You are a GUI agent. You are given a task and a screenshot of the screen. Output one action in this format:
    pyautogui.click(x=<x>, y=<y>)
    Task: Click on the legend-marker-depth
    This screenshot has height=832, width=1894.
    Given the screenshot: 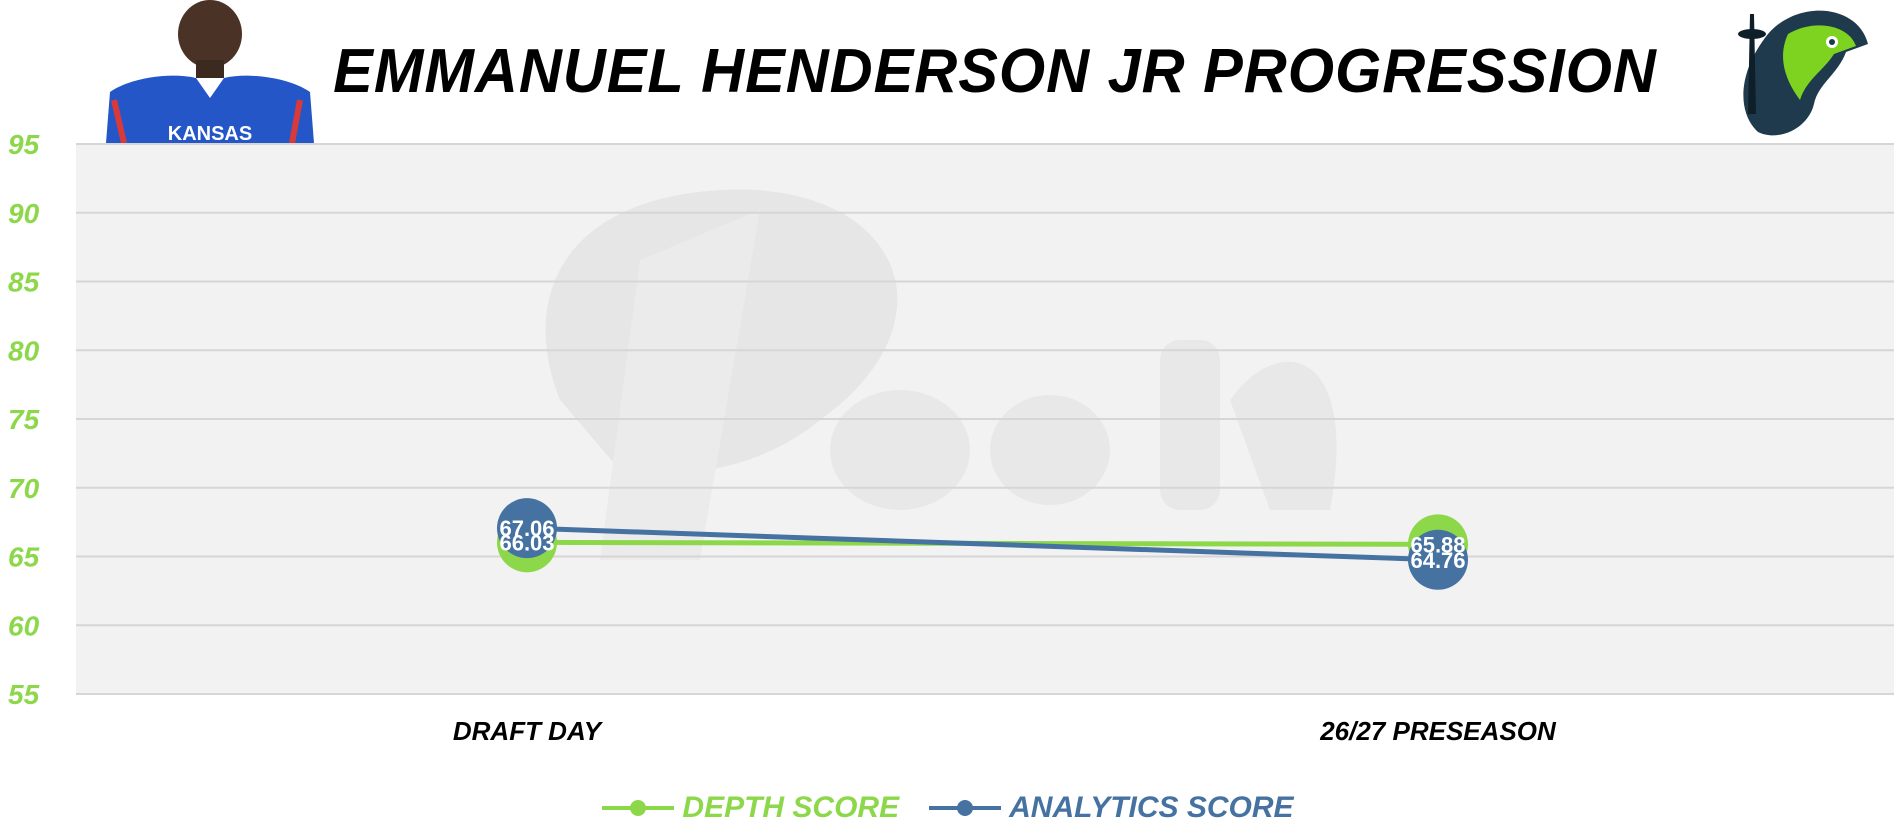 What is the action you would take?
    pyautogui.click(x=638, y=808)
    